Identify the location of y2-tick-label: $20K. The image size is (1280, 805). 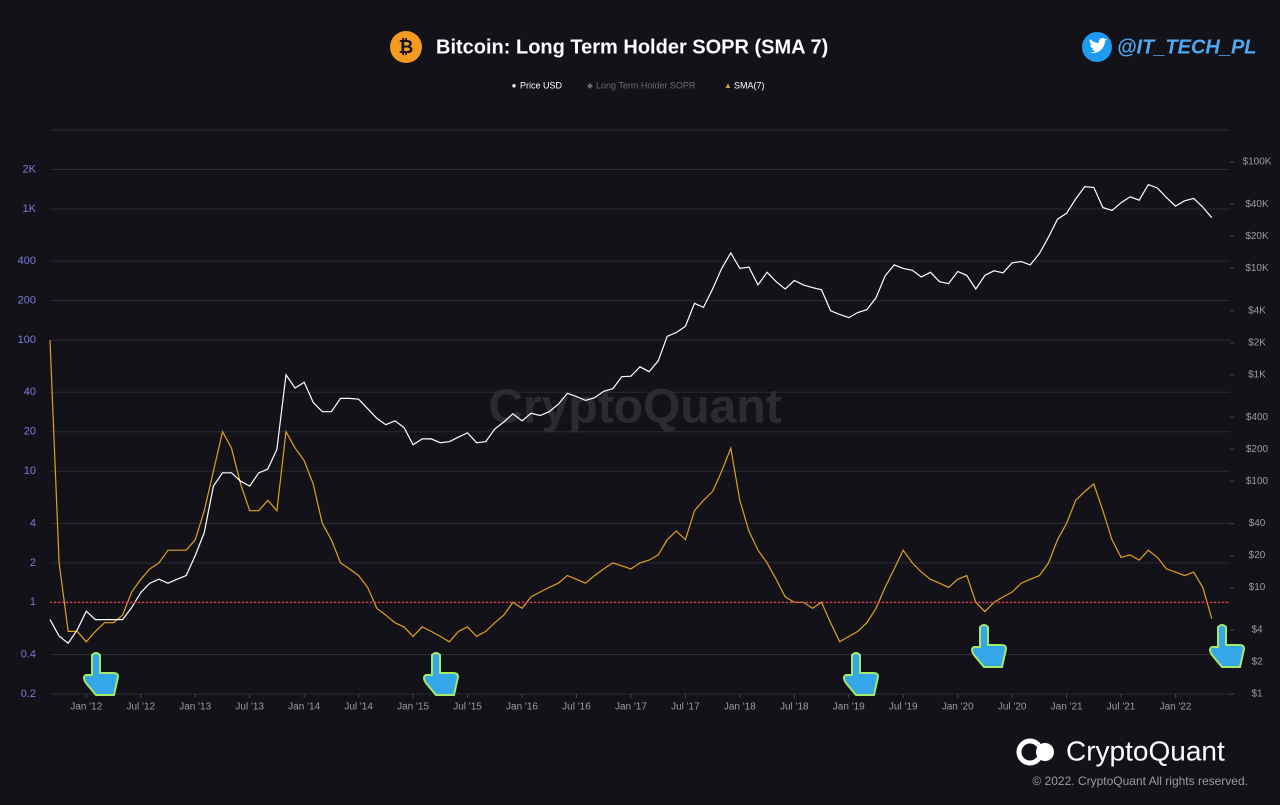
(1257, 236).